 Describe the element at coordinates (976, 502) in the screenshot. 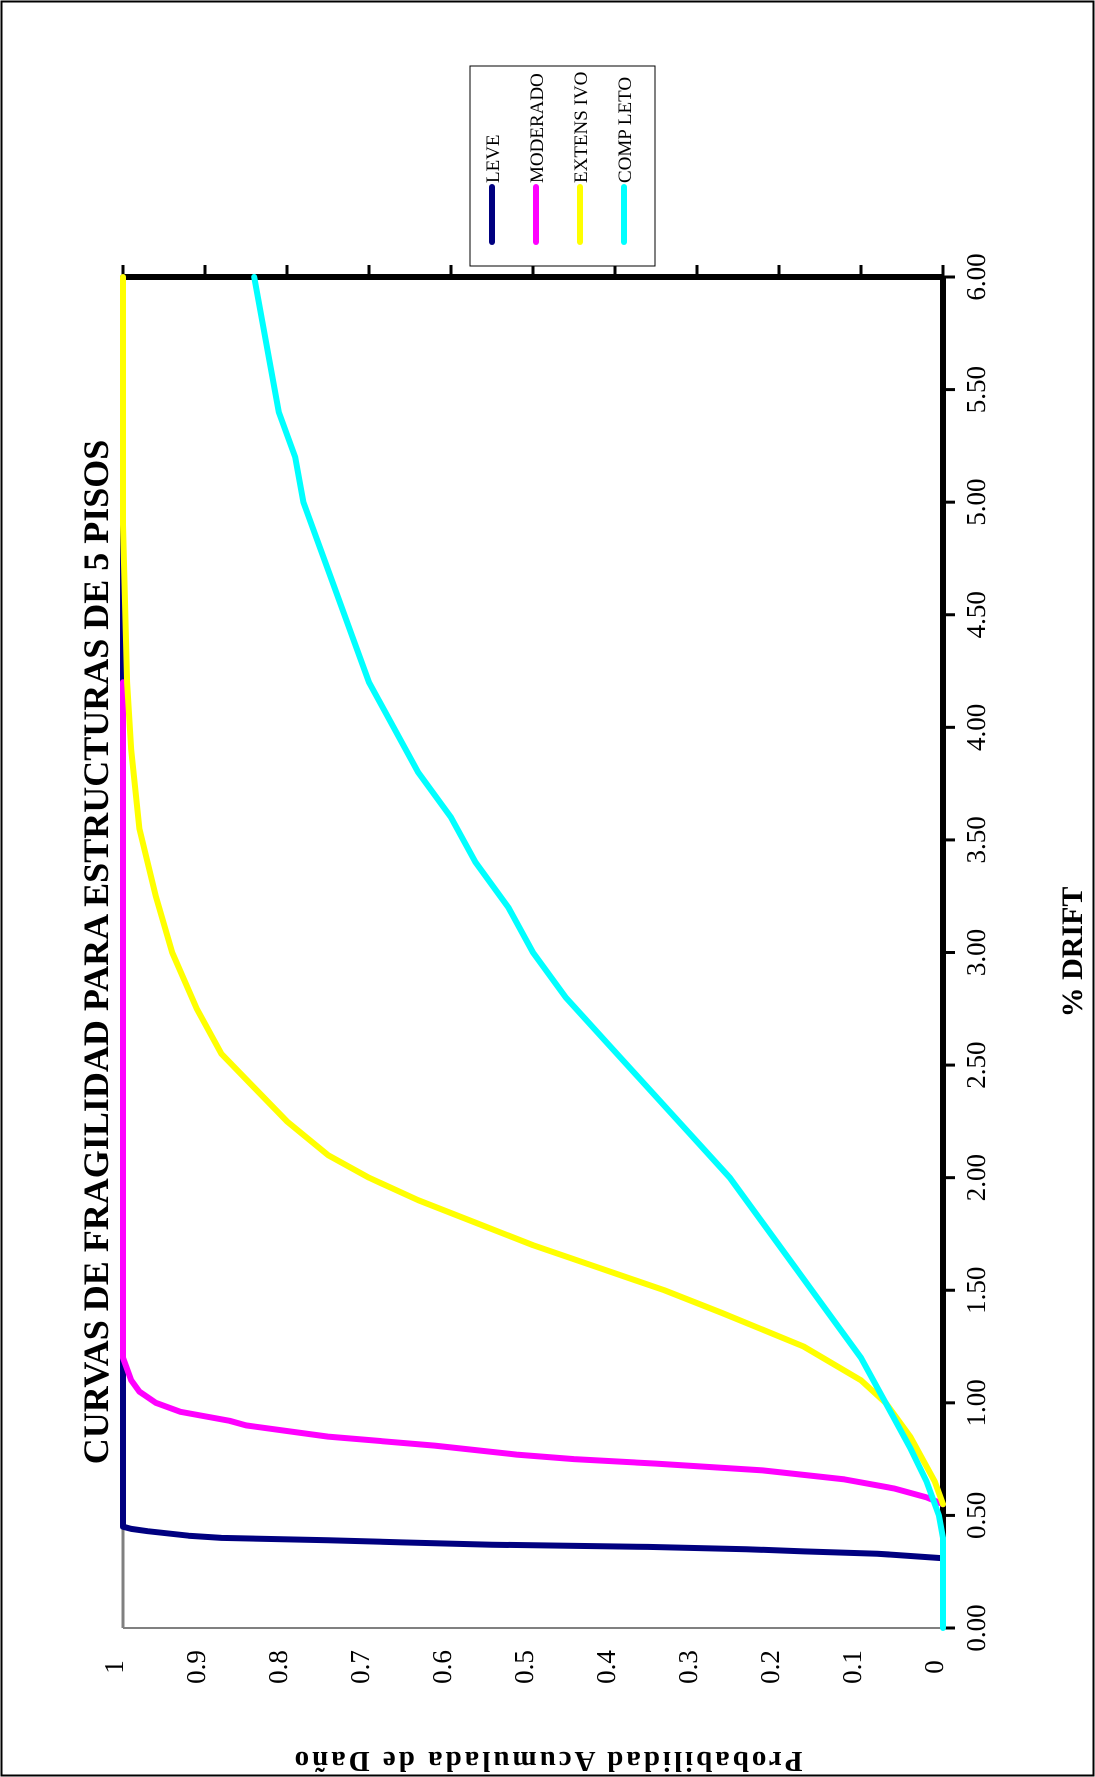

I see `x-tick-label: 5.00` at that location.